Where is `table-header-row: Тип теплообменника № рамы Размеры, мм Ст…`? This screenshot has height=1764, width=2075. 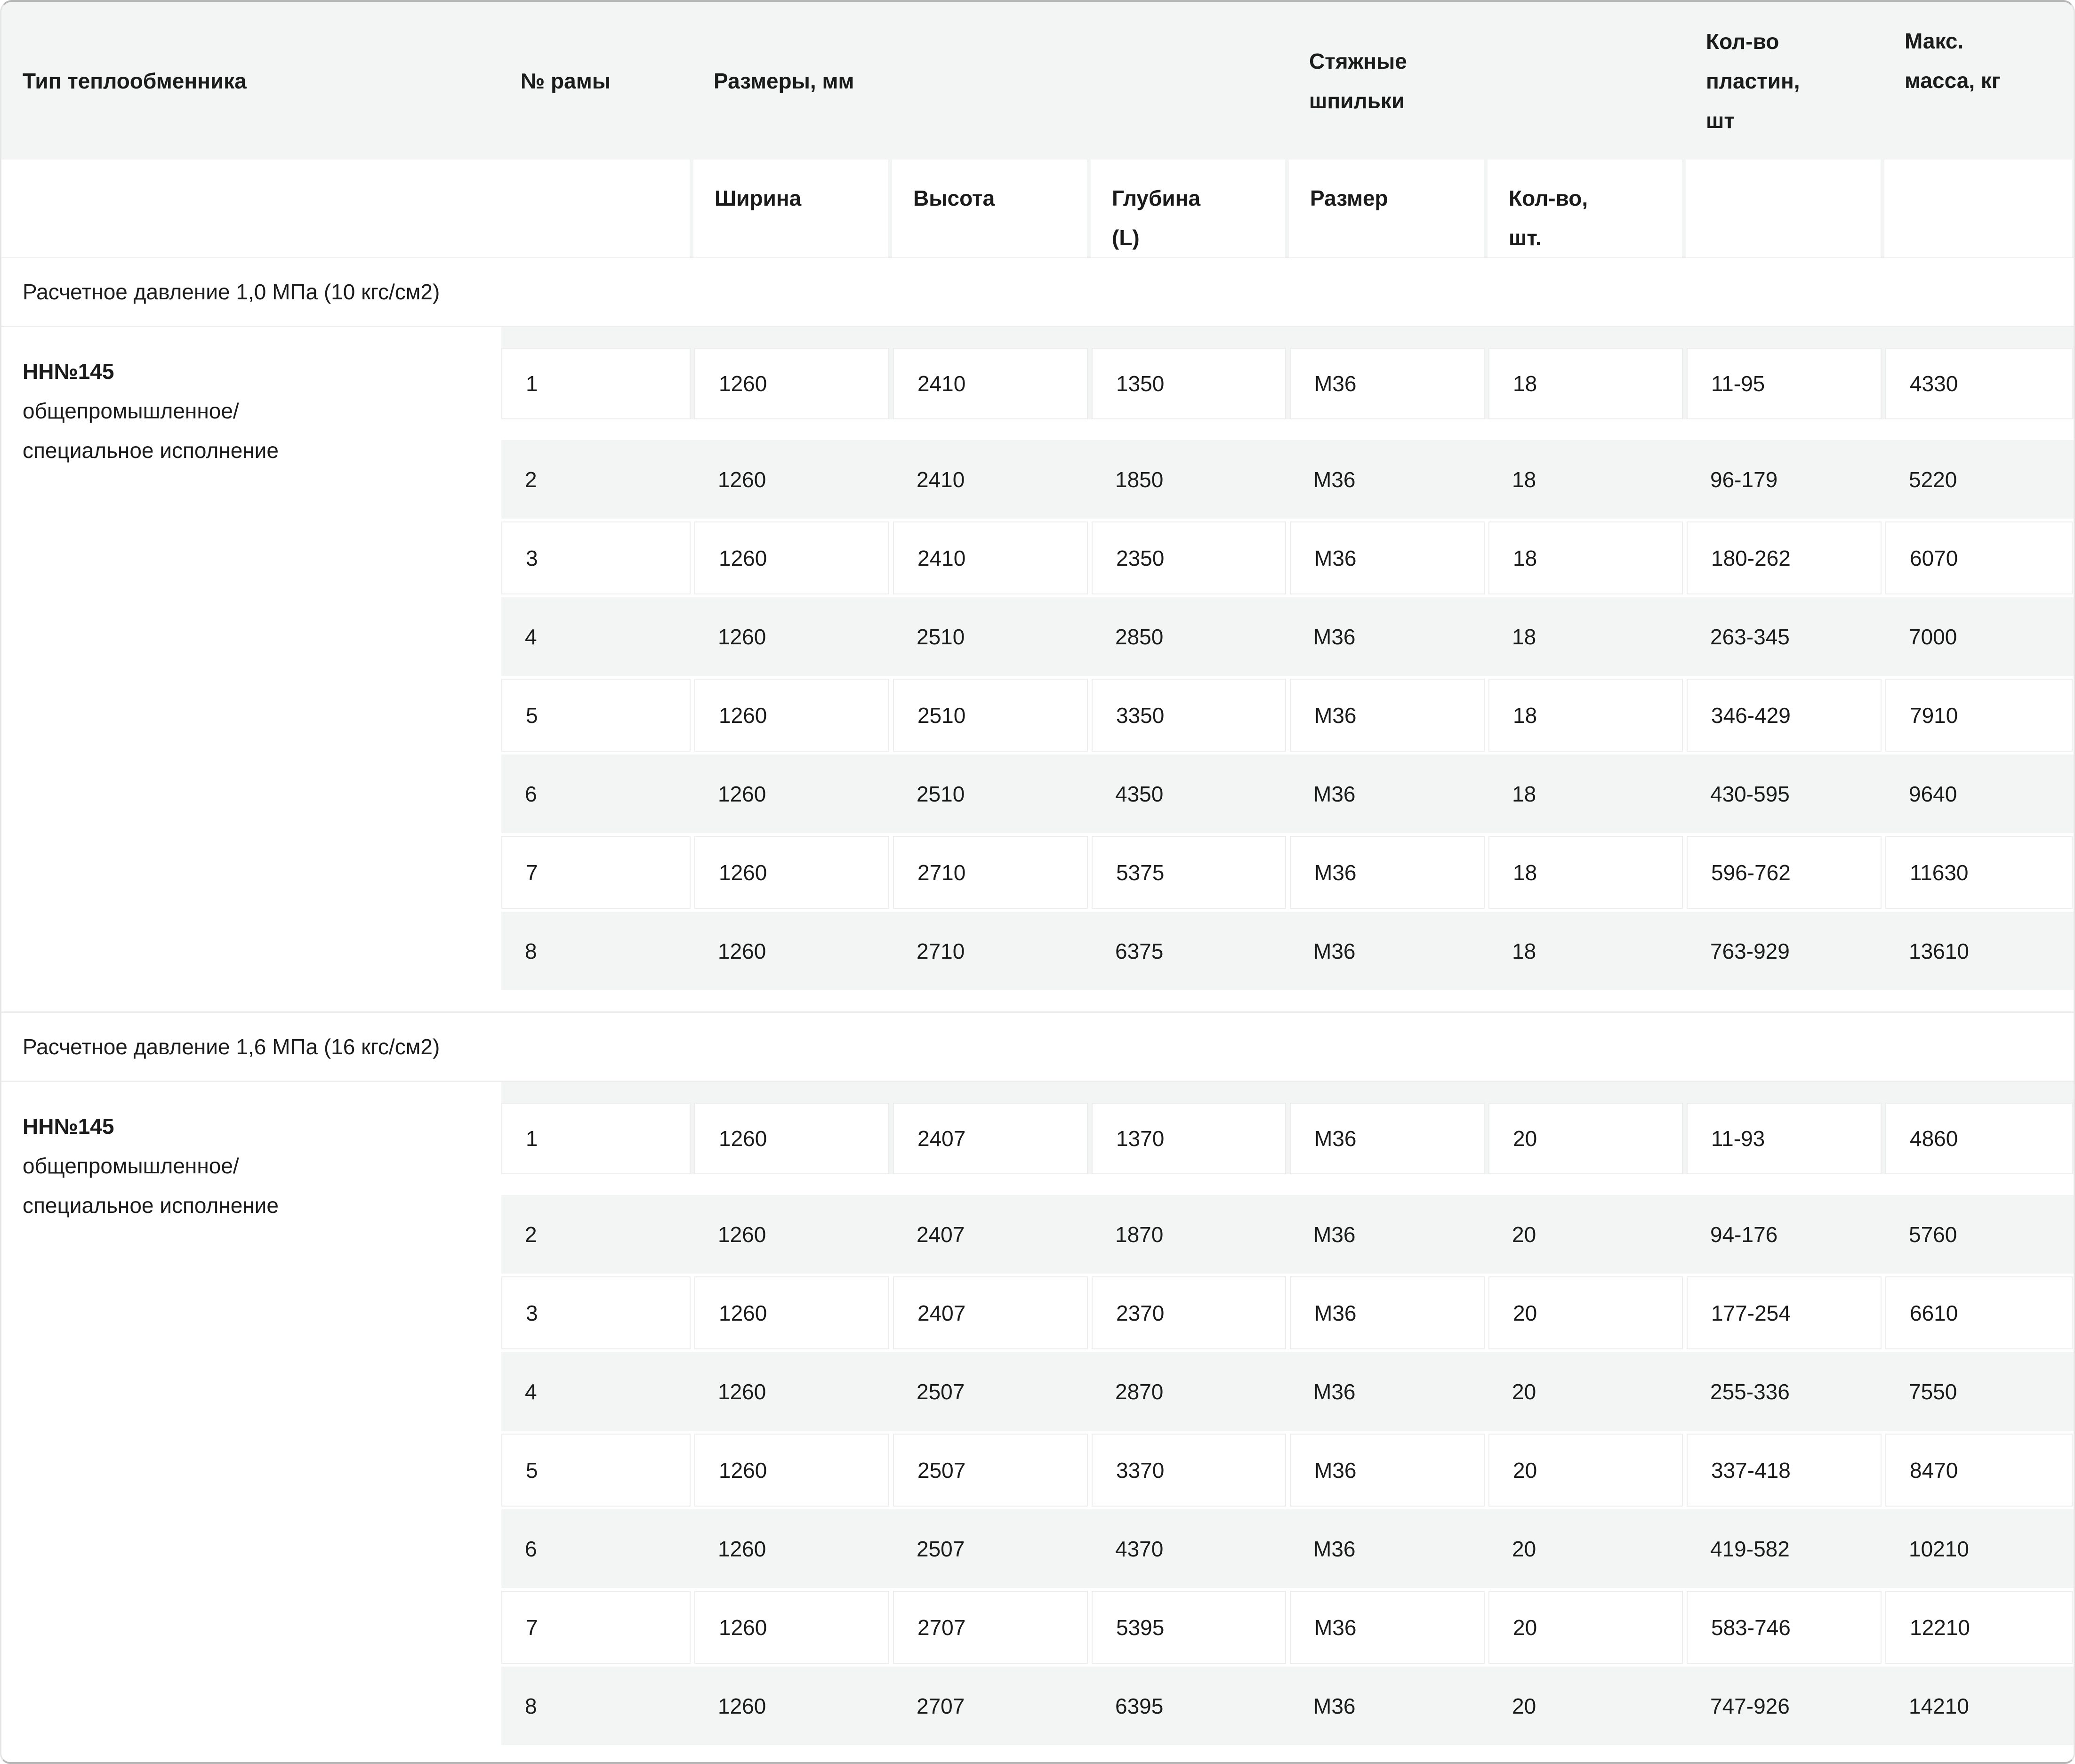
table-header-row: Тип теплообменника № рамы Размеры, мм Ст… is located at coordinates (1037, 81).